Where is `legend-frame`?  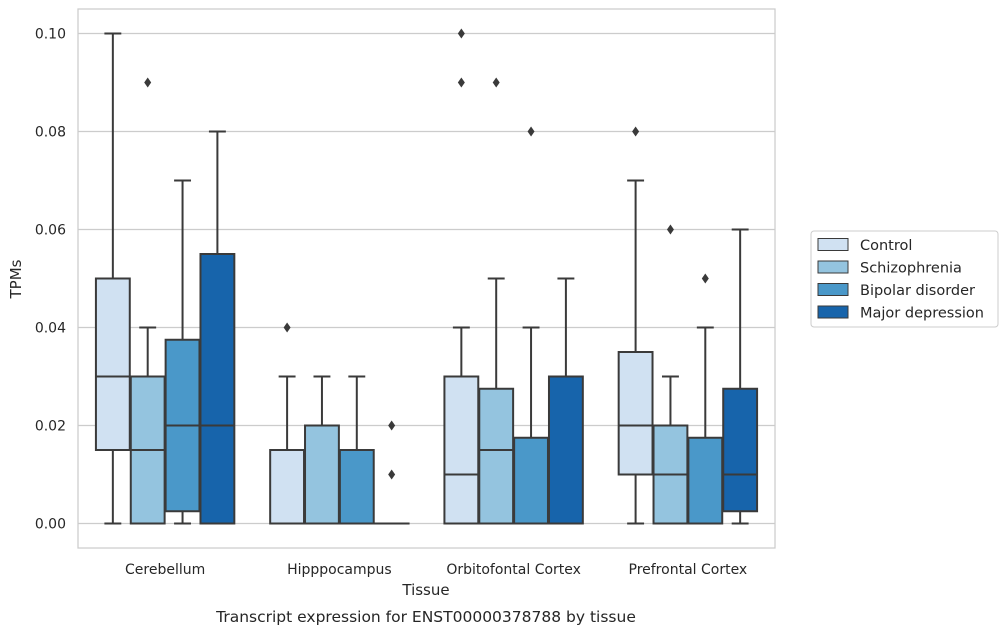 legend-frame is located at coordinates (904, 279).